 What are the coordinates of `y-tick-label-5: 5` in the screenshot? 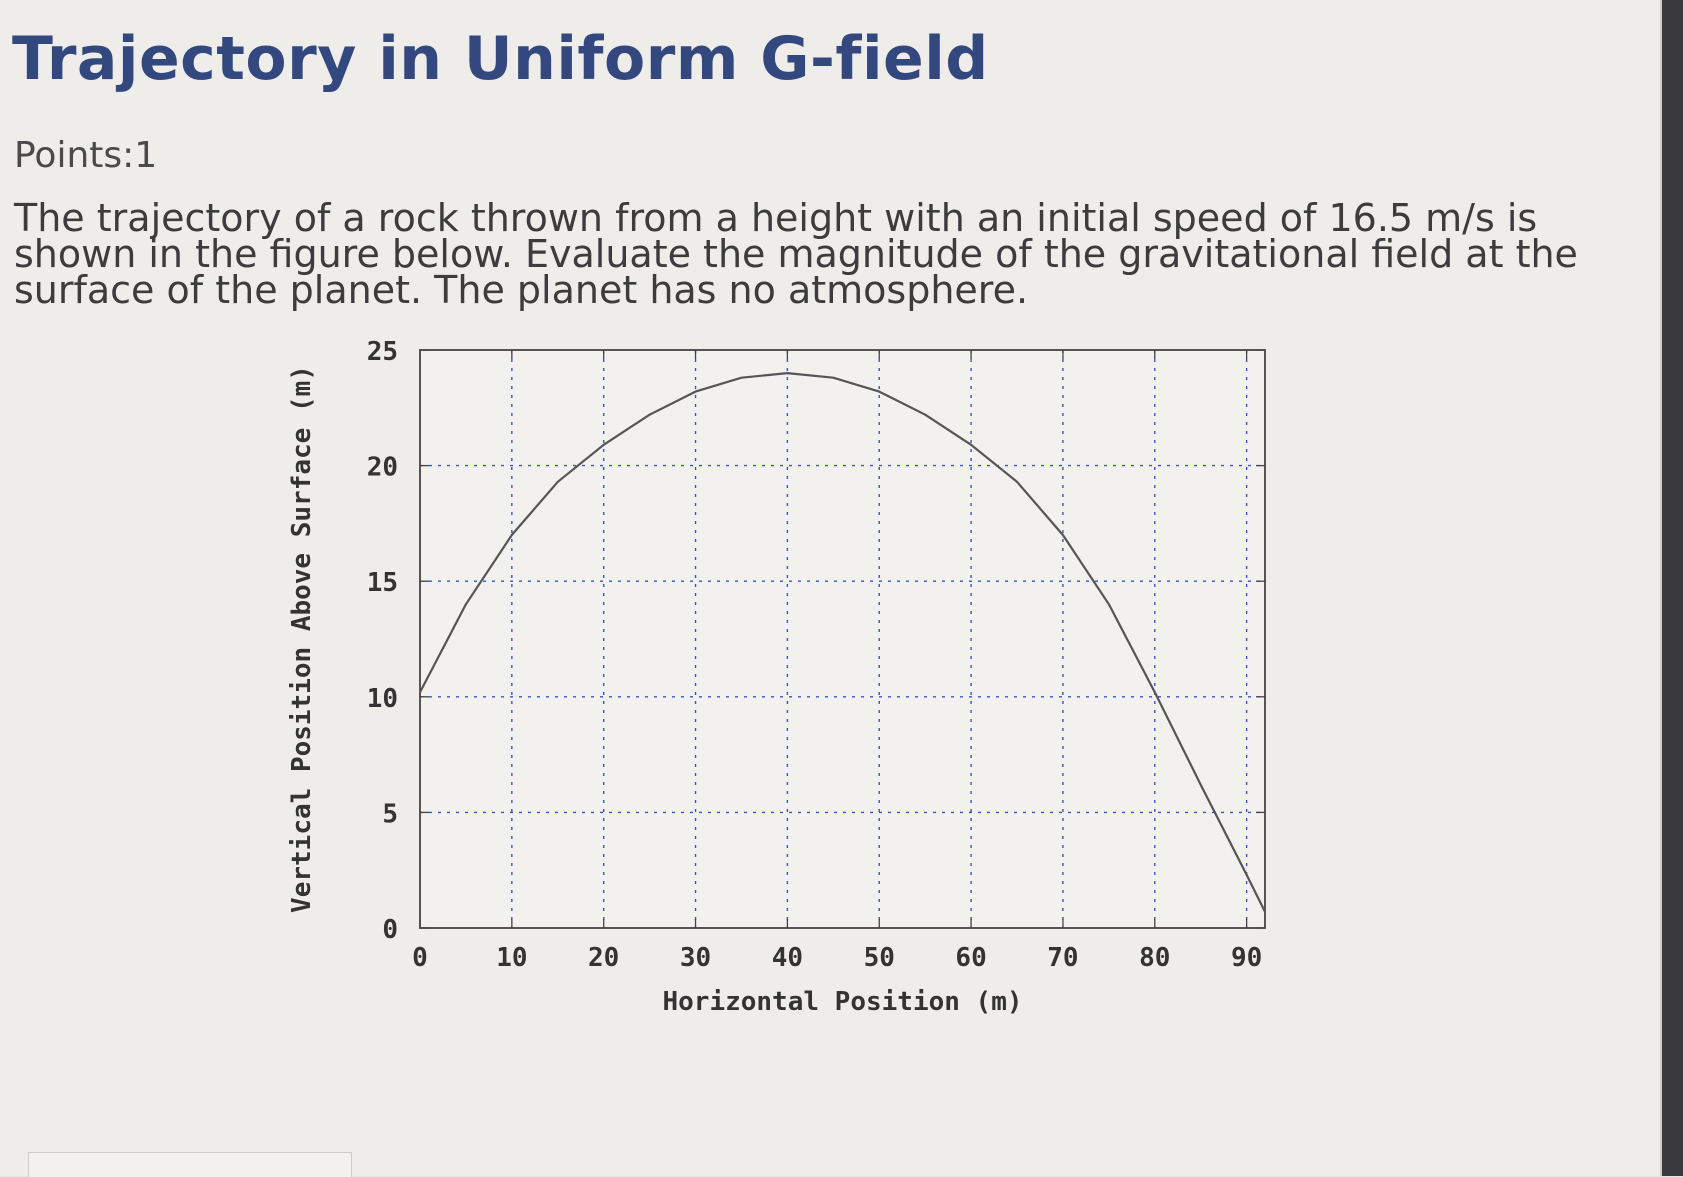 It's located at (390, 814).